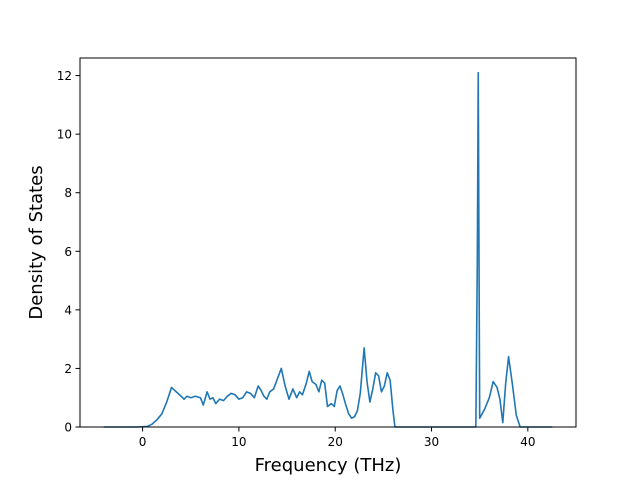  Describe the element at coordinates (143, 442) in the screenshot. I see `x-tick-label: 0` at that location.